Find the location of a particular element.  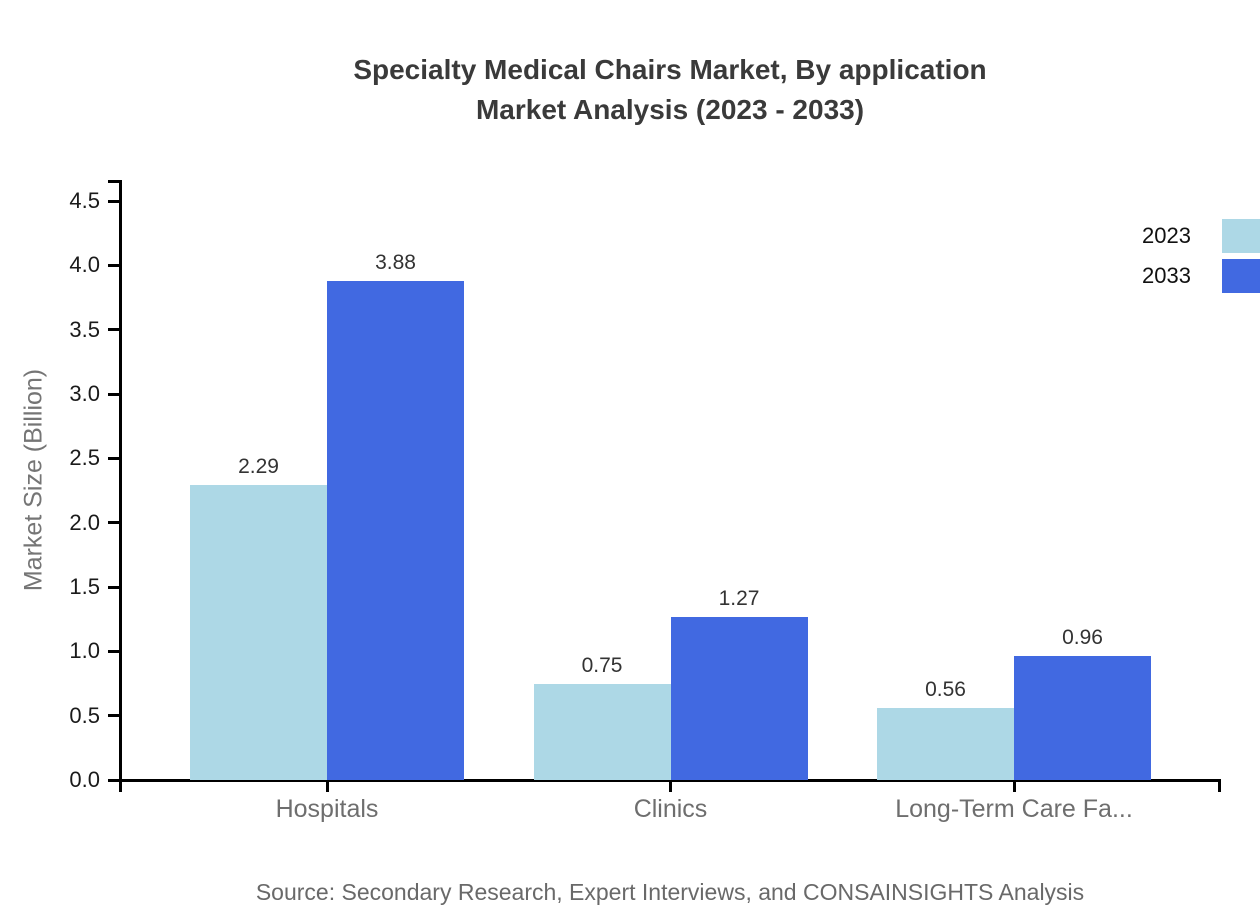

y-tick-label: 0.0 is located at coordinates (84, 779).